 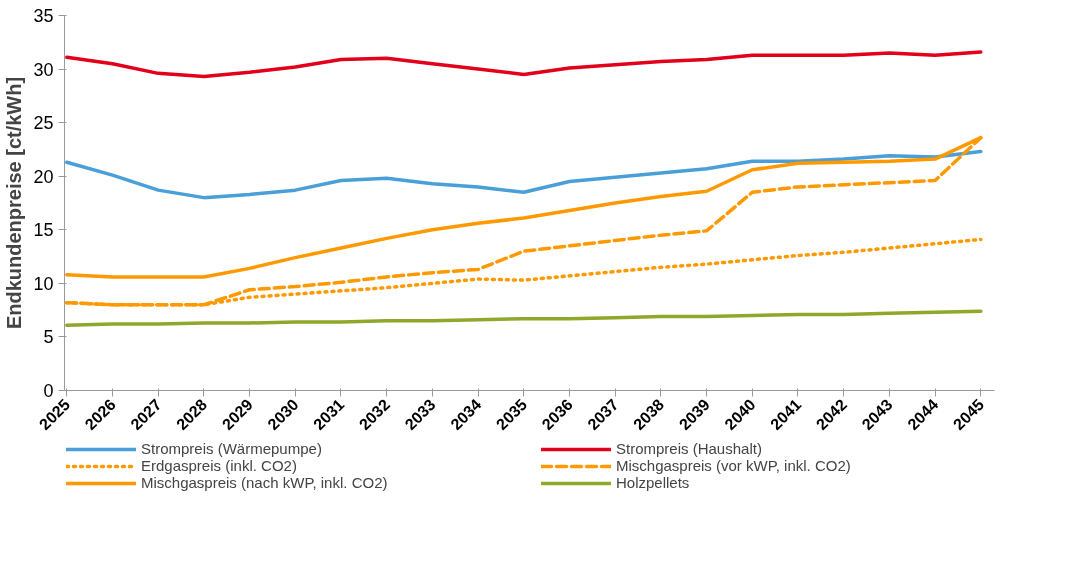 I want to click on legend-label: Holzpellets, so click(x=653, y=482).